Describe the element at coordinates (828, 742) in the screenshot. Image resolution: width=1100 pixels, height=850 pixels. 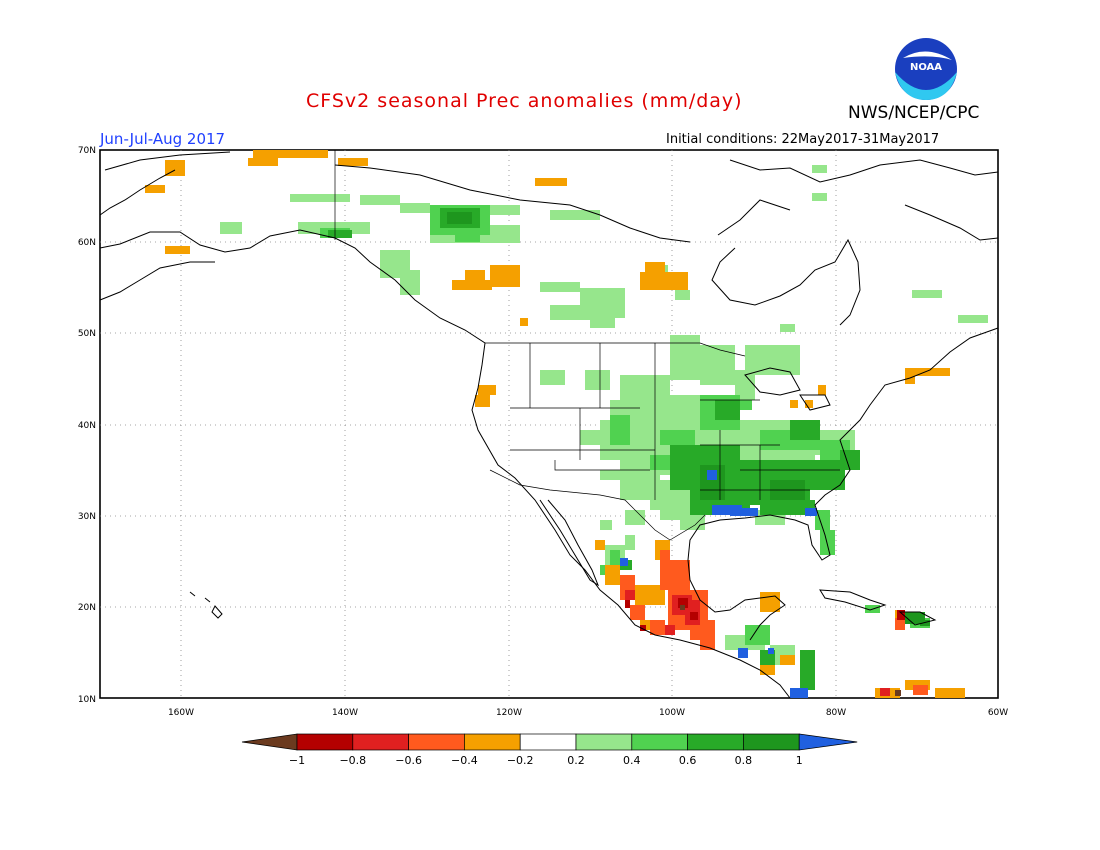
I see `colorbar-arrow-right` at that location.